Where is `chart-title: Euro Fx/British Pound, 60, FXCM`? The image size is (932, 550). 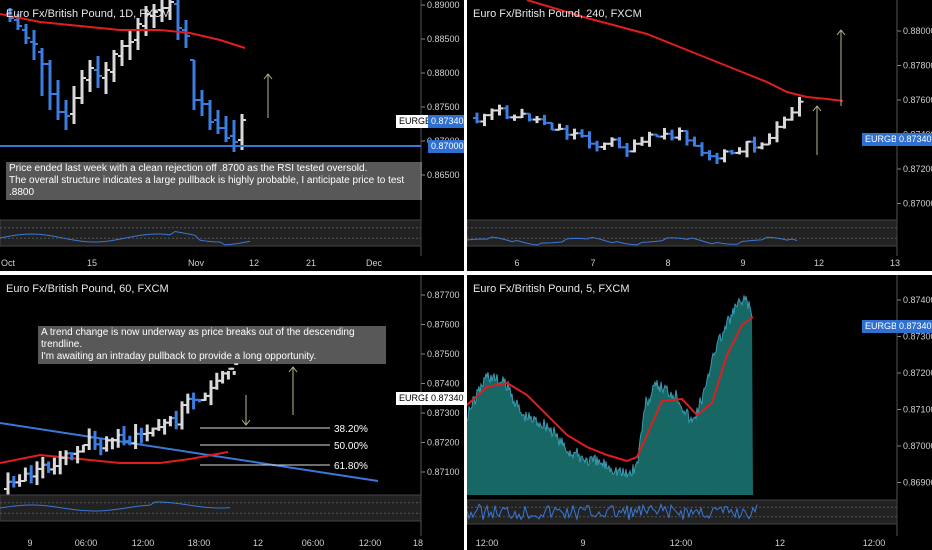
chart-title: Euro Fx/British Pound, 60, FXCM is located at coordinates (87, 289).